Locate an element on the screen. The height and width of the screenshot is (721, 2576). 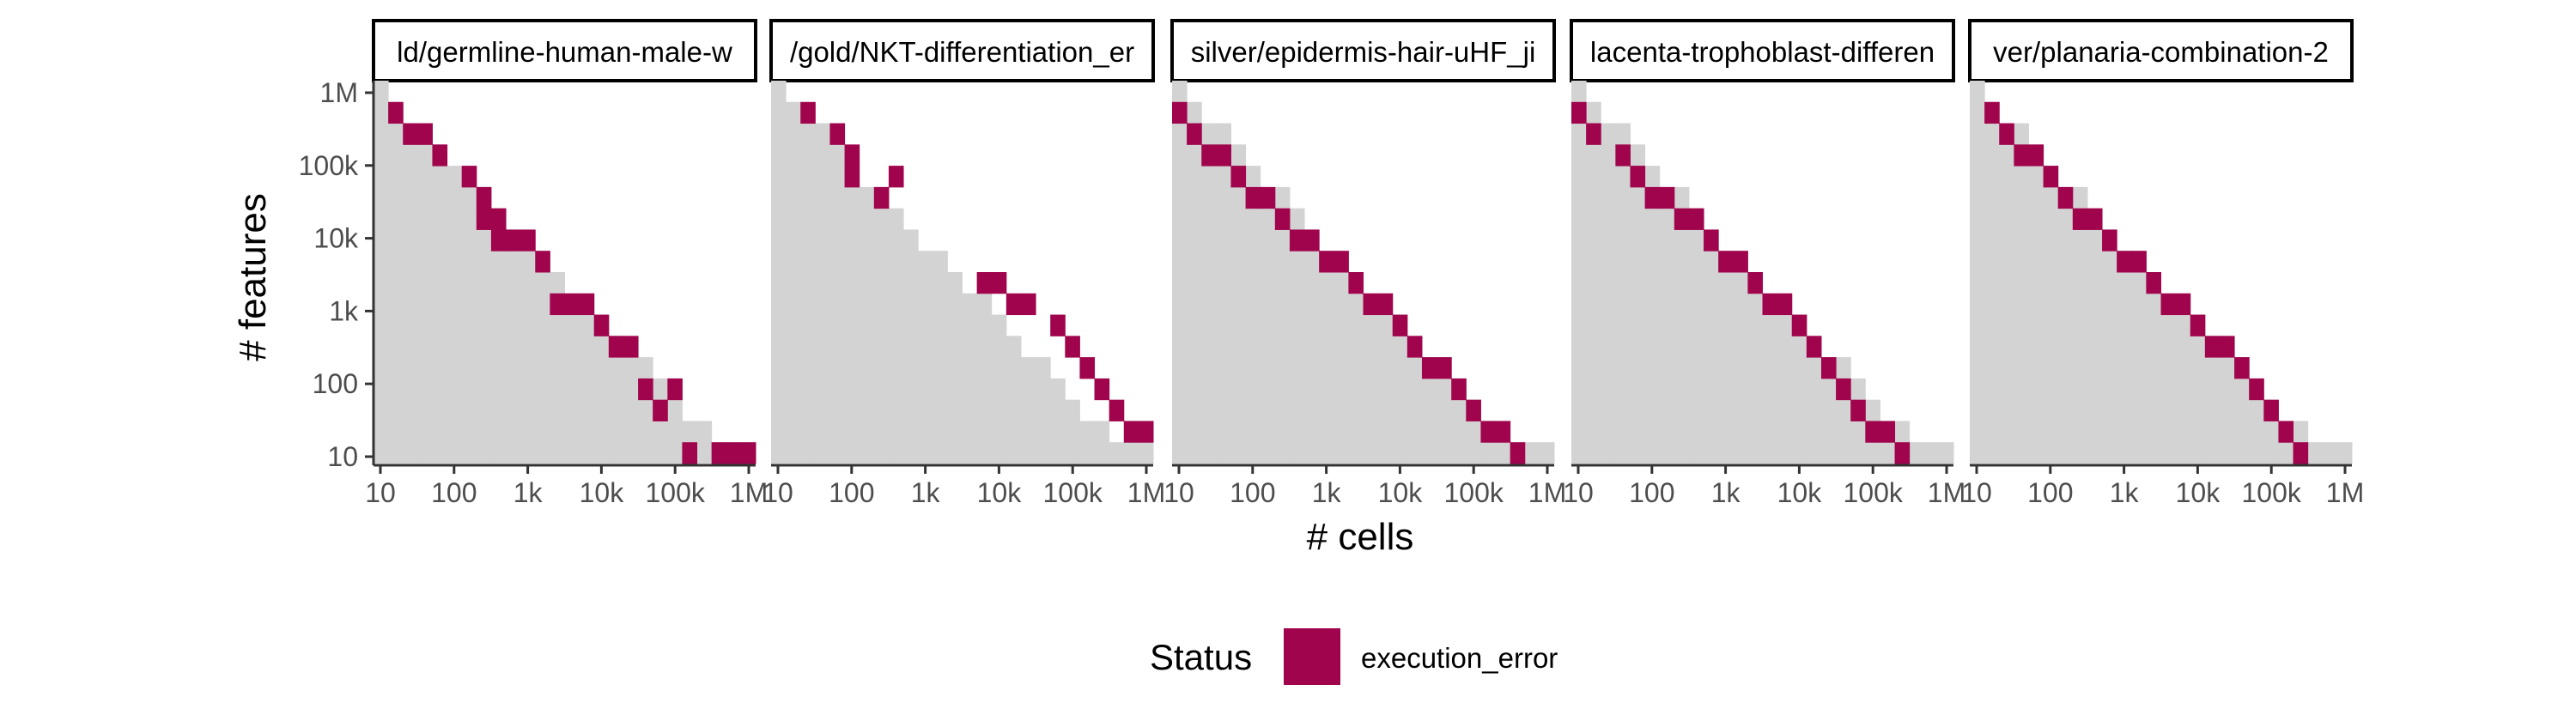
x-tick-label: 10 is located at coordinates (1579, 492).